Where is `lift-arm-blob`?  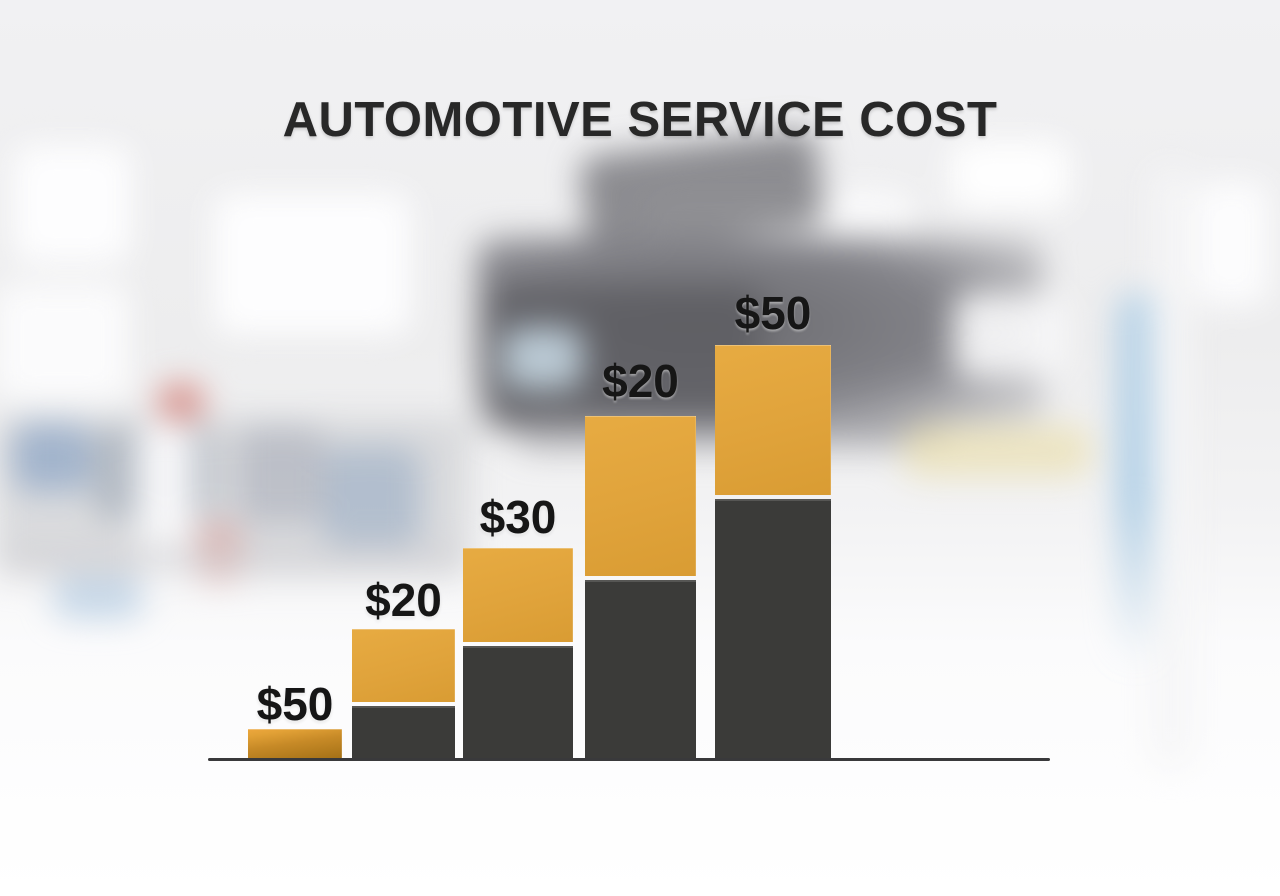 lift-arm-blob is located at coordinates (997, 451).